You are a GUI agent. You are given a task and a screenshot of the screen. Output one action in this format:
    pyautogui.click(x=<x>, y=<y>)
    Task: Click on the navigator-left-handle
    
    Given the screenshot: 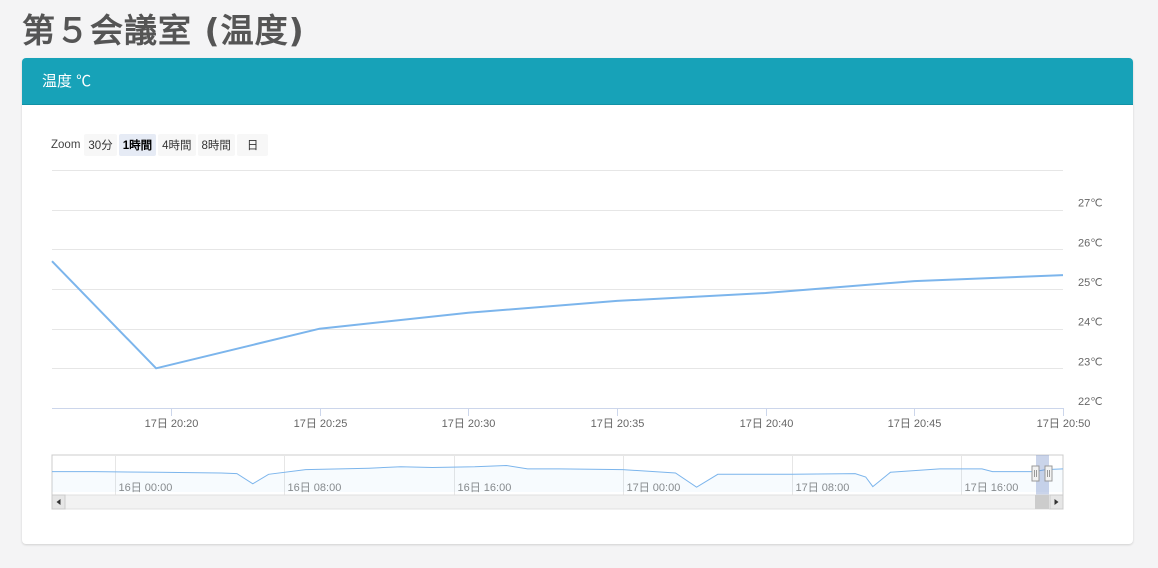 What is the action you would take?
    pyautogui.click(x=1035, y=473)
    